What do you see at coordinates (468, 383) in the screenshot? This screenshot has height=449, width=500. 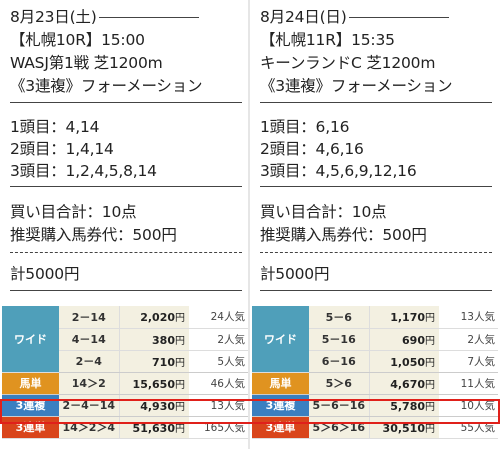 I see `popularity: 11人気` at bounding box center [468, 383].